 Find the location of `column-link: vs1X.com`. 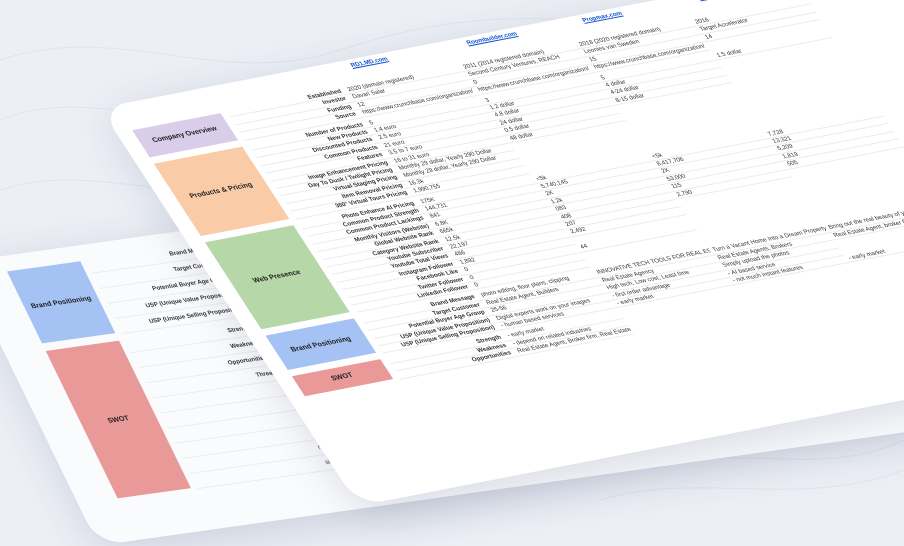

column-link: vs1X.com is located at coordinates (712, 0).